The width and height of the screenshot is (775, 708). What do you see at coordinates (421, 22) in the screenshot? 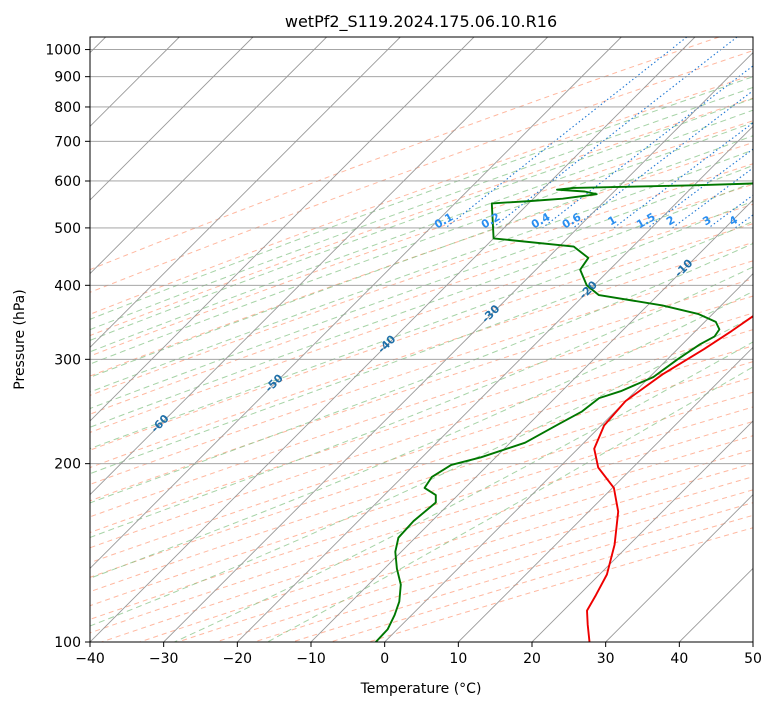
I see `chart-title: wetPf2_S119.2024.175.06.10.R16` at bounding box center [421, 22].